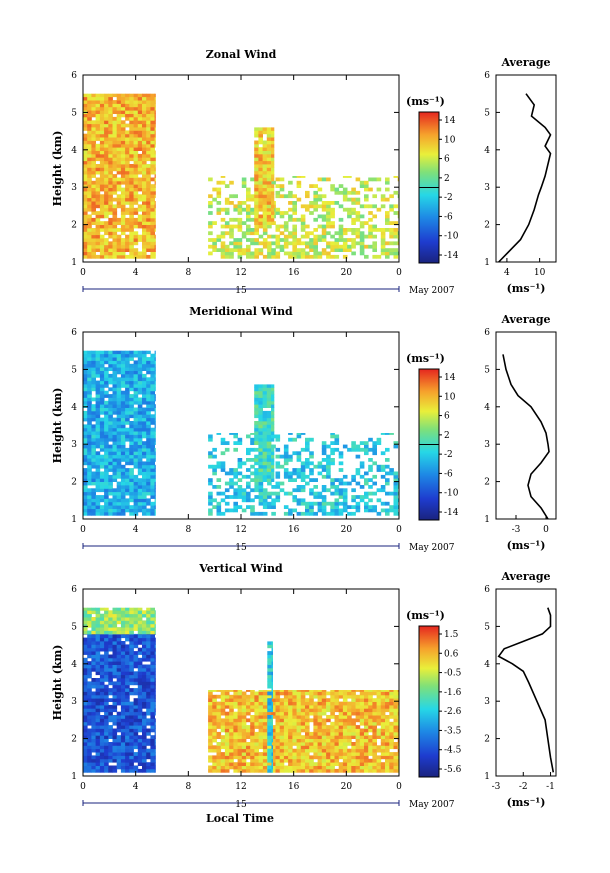  Describe the element at coordinates (74, 226) in the screenshot. I see `y-tick-label: 2` at that location.